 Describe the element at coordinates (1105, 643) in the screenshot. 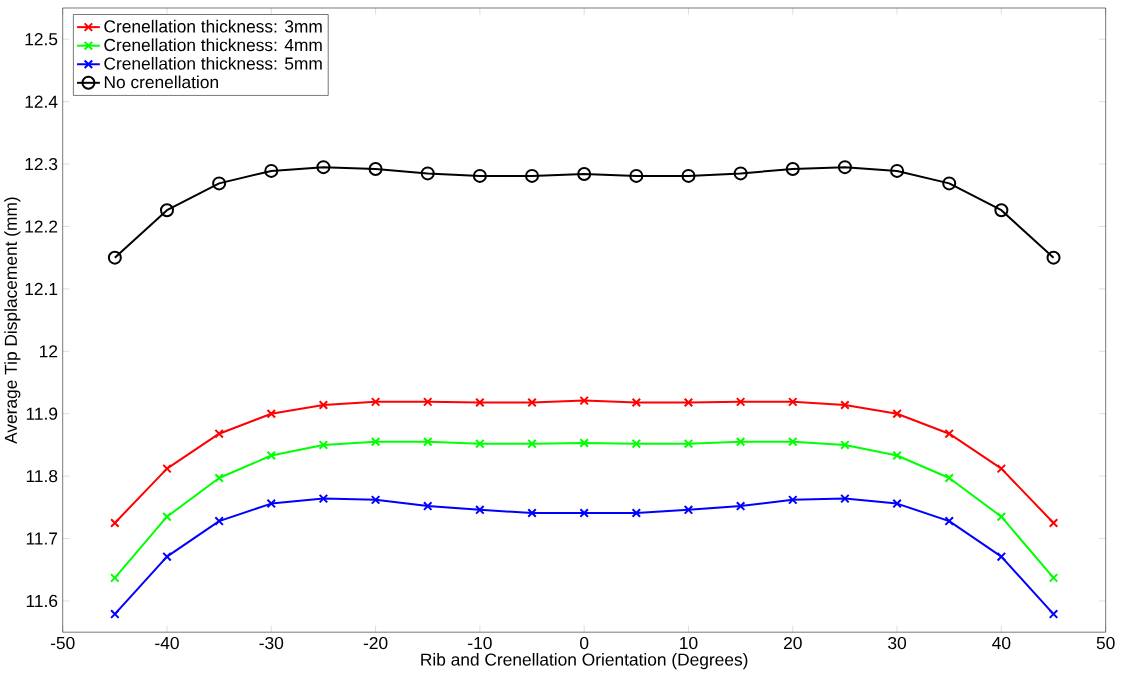

I see `x-tick-label: 50` at that location.